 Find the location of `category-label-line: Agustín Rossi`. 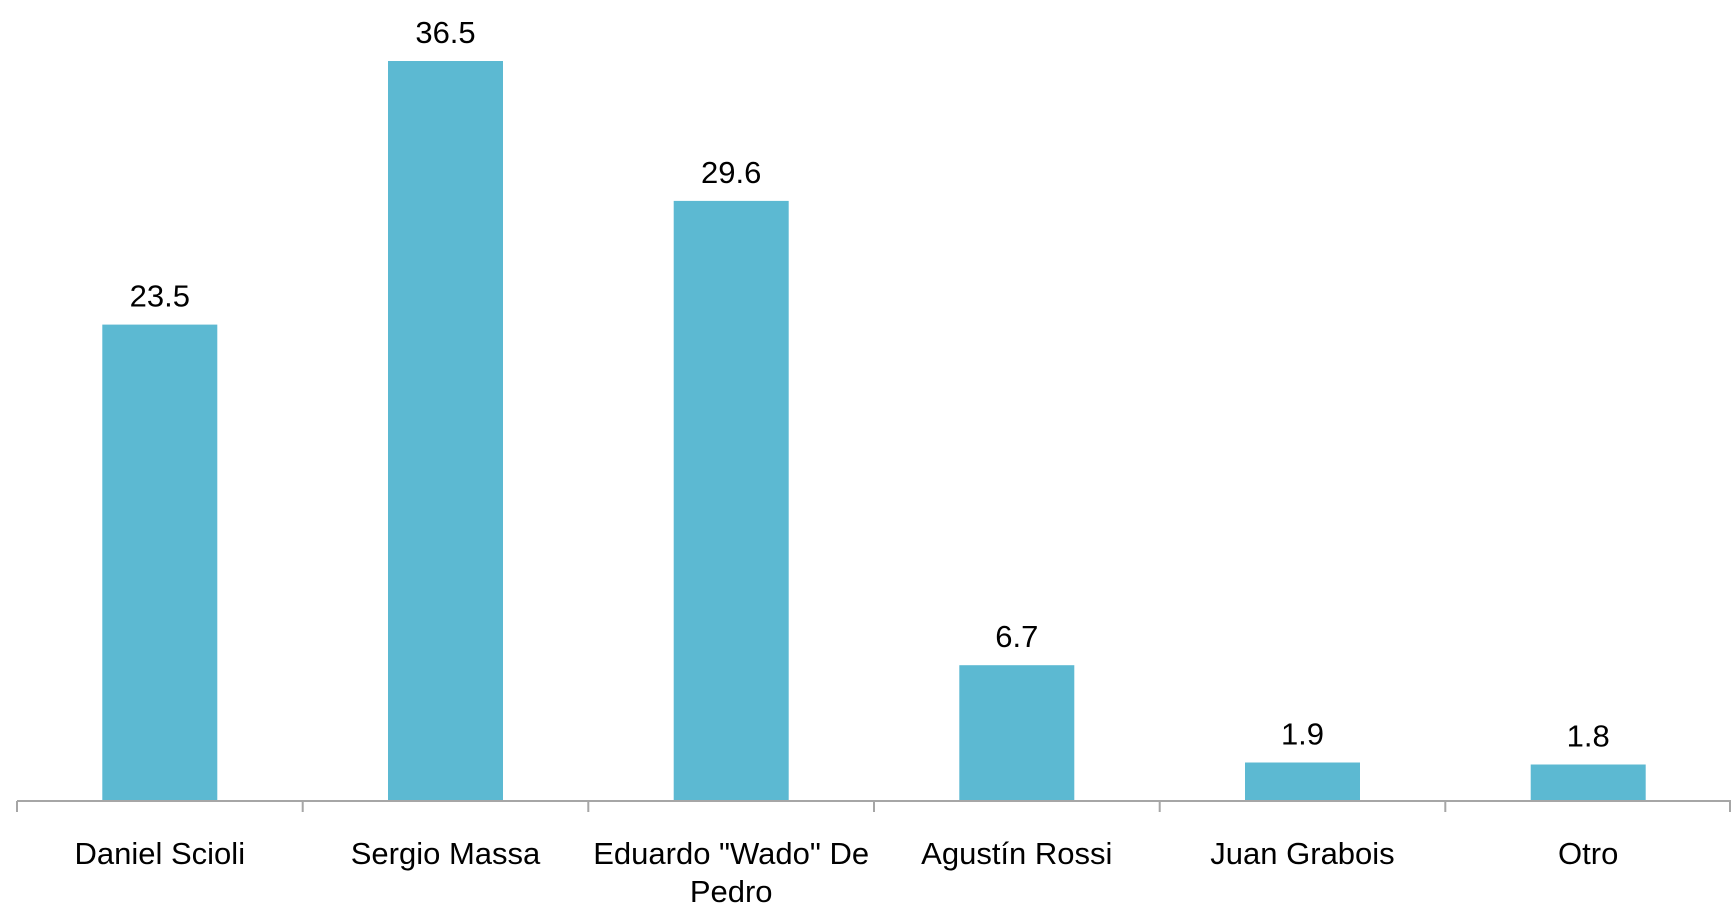

category-label-line: Agustín Rossi is located at coordinates (1016, 853).